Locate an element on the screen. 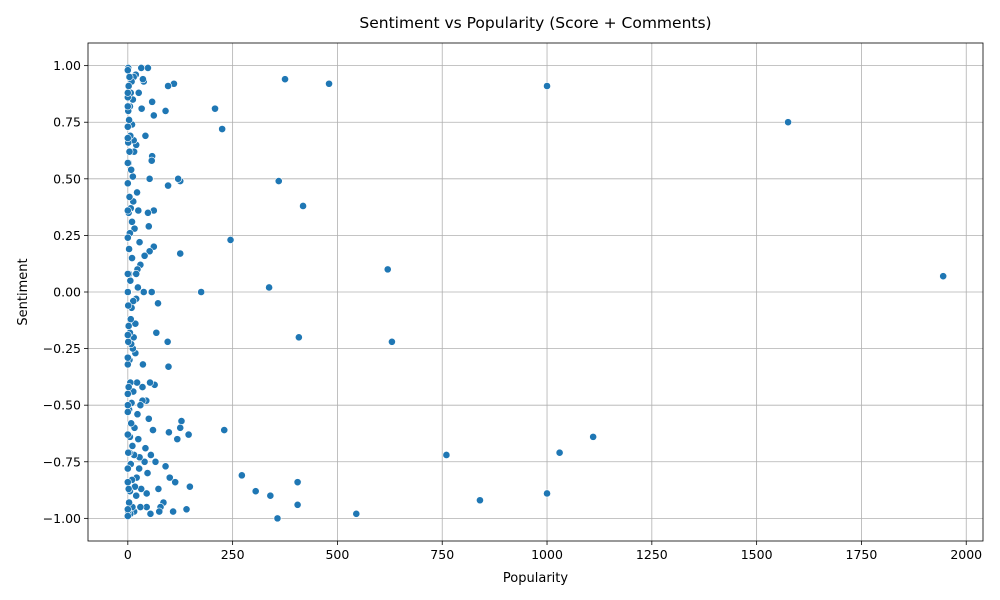  x-tick-label: 500 is located at coordinates (337, 554).